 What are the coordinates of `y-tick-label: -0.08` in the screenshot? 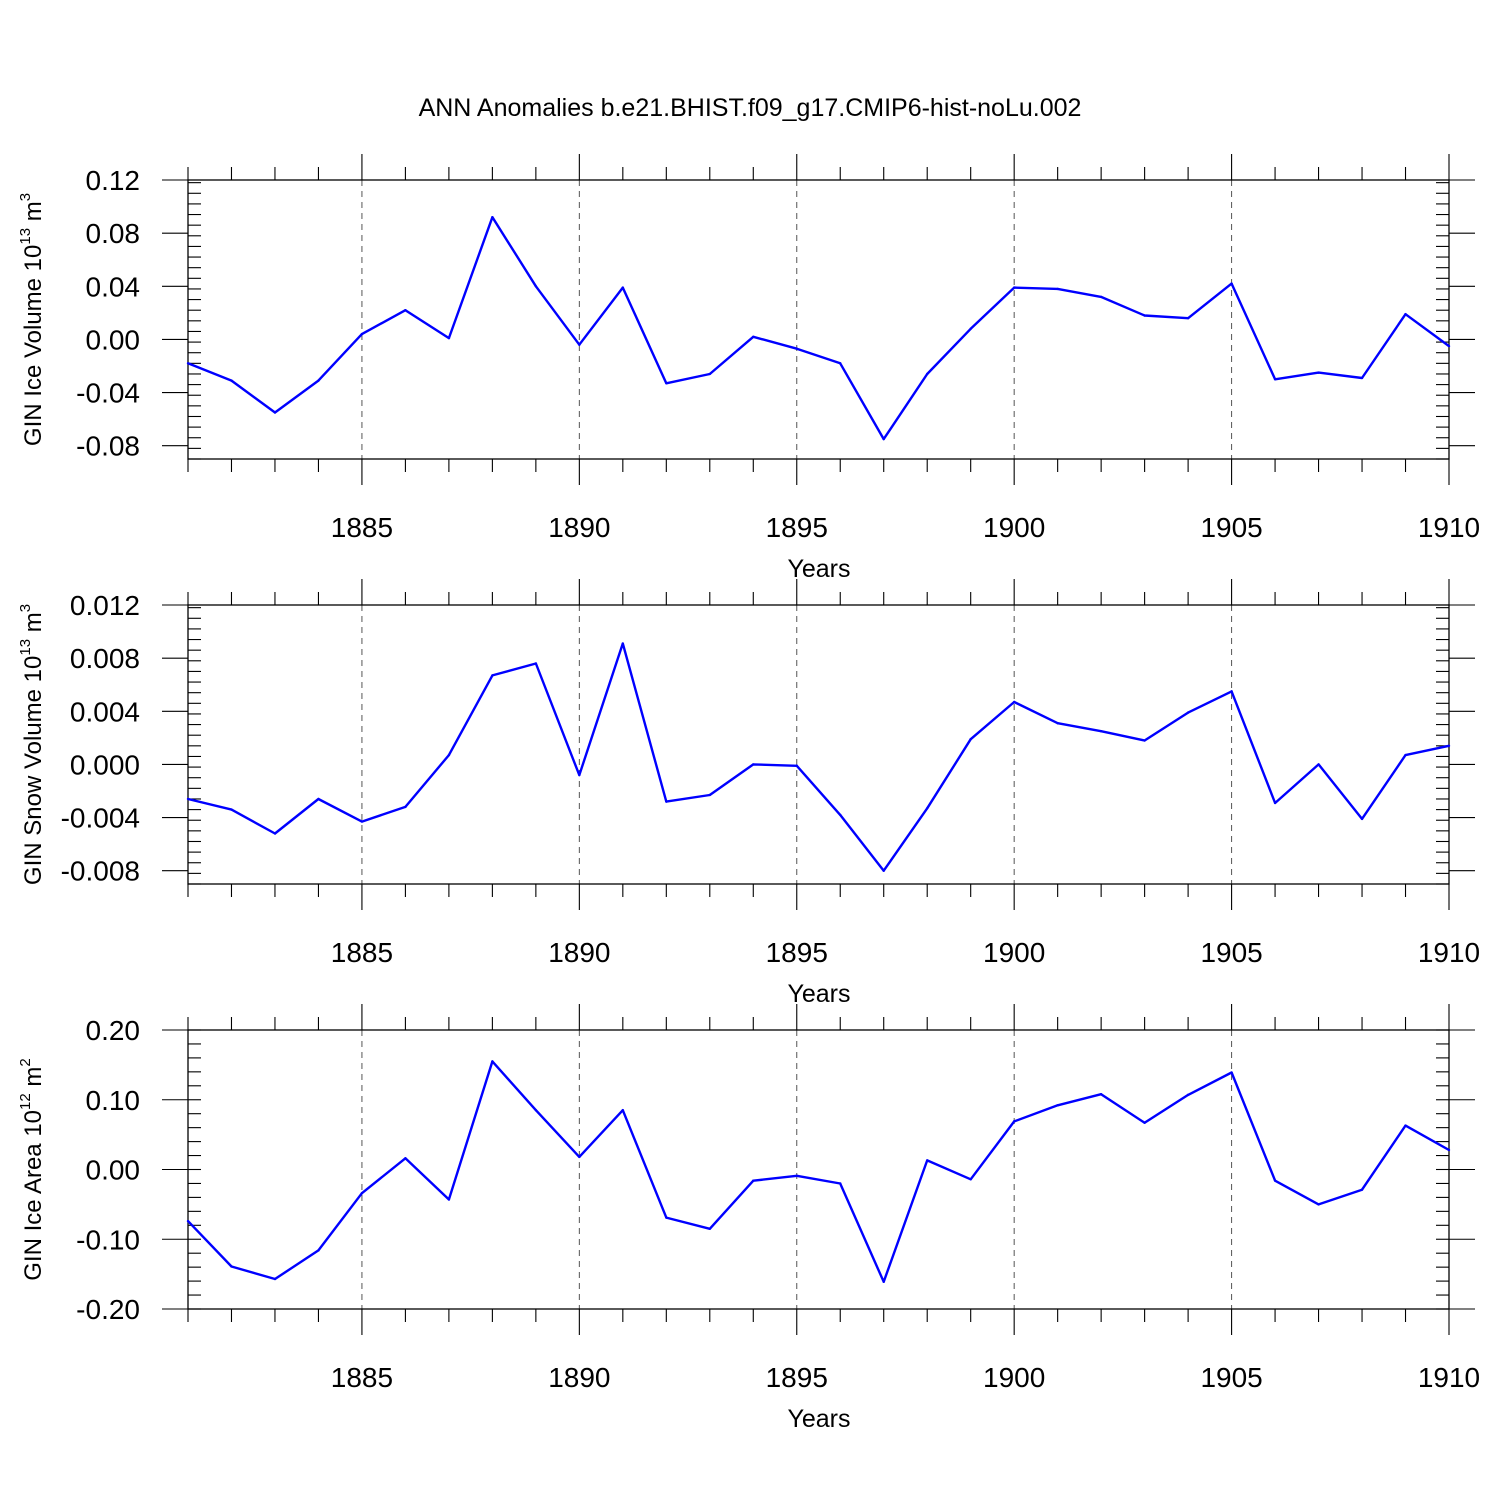 It's located at (108, 446).